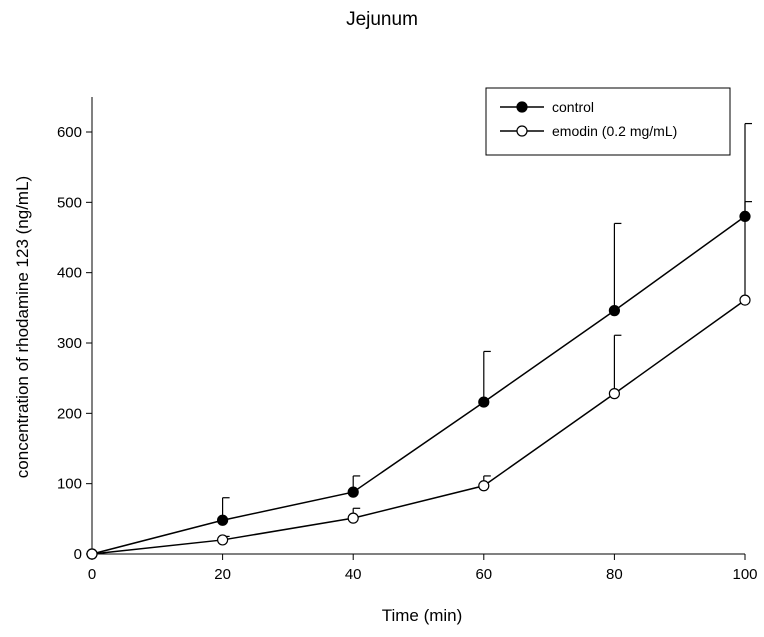 The height and width of the screenshot is (637, 764). Describe the element at coordinates (382, 19) in the screenshot. I see `chart-title: Jejunum` at that location.